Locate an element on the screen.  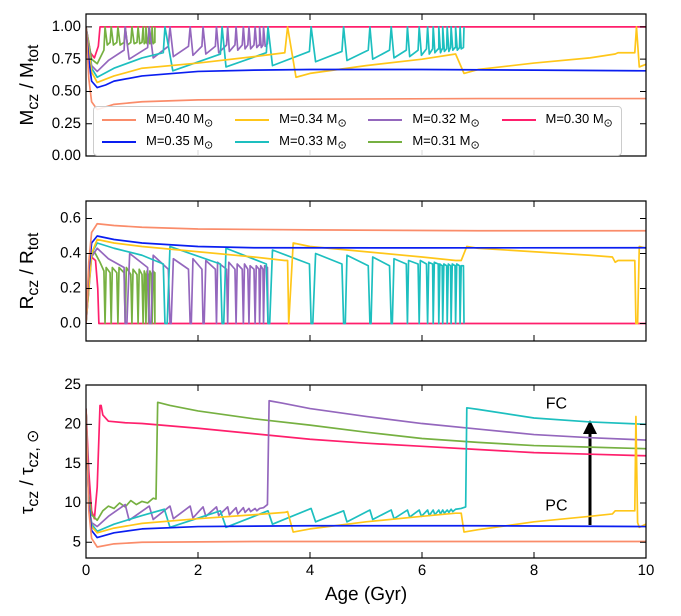
y-tick-label: 10 is located at coordinates (72, 503).